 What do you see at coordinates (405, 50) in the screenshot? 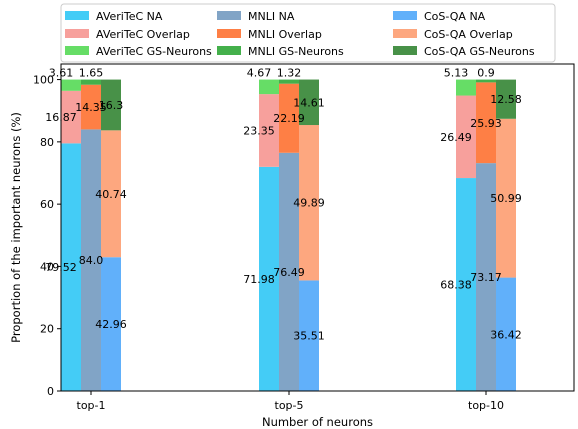
I see `legend-swatch-cos-qa-gs-neurons` at bounding box center [405, 50].